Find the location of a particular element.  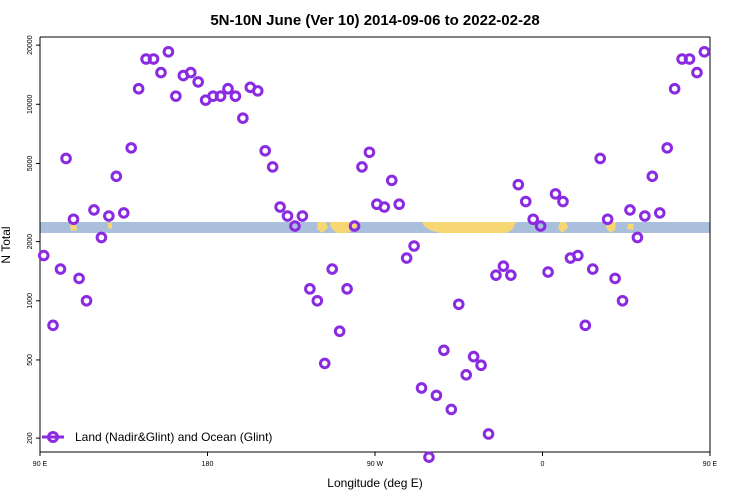

geo-band is located at coordinates (375, 227).